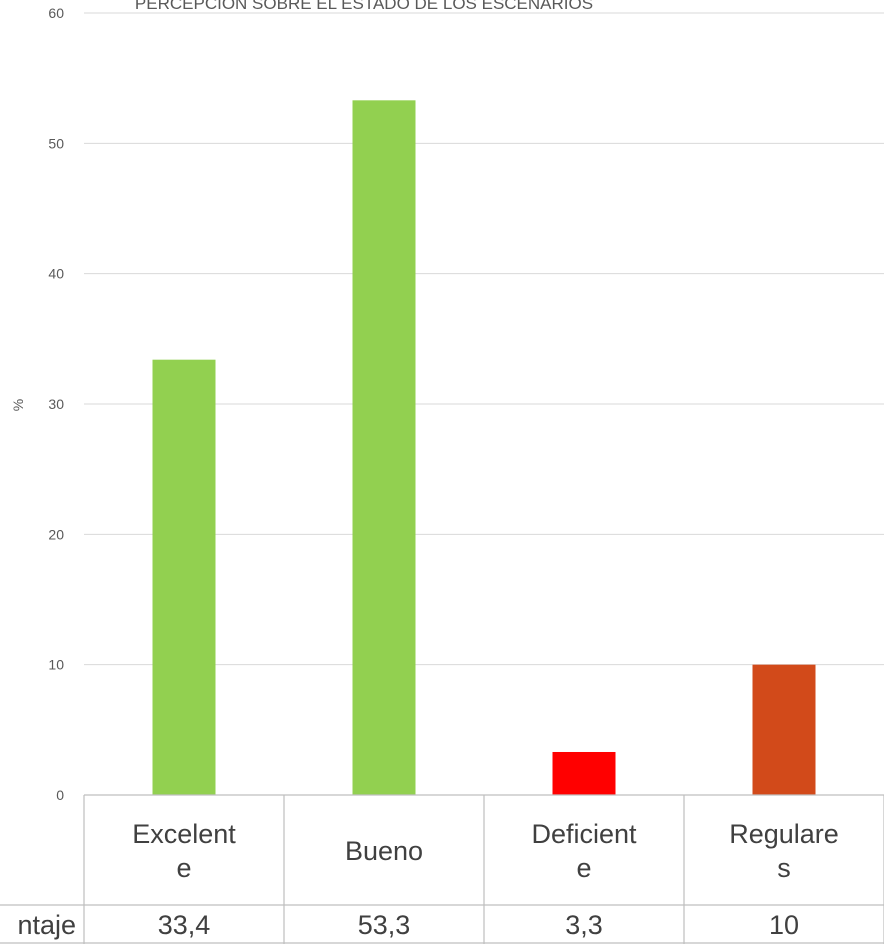  I want to click on category-label: Deficient, so click(584, 834).